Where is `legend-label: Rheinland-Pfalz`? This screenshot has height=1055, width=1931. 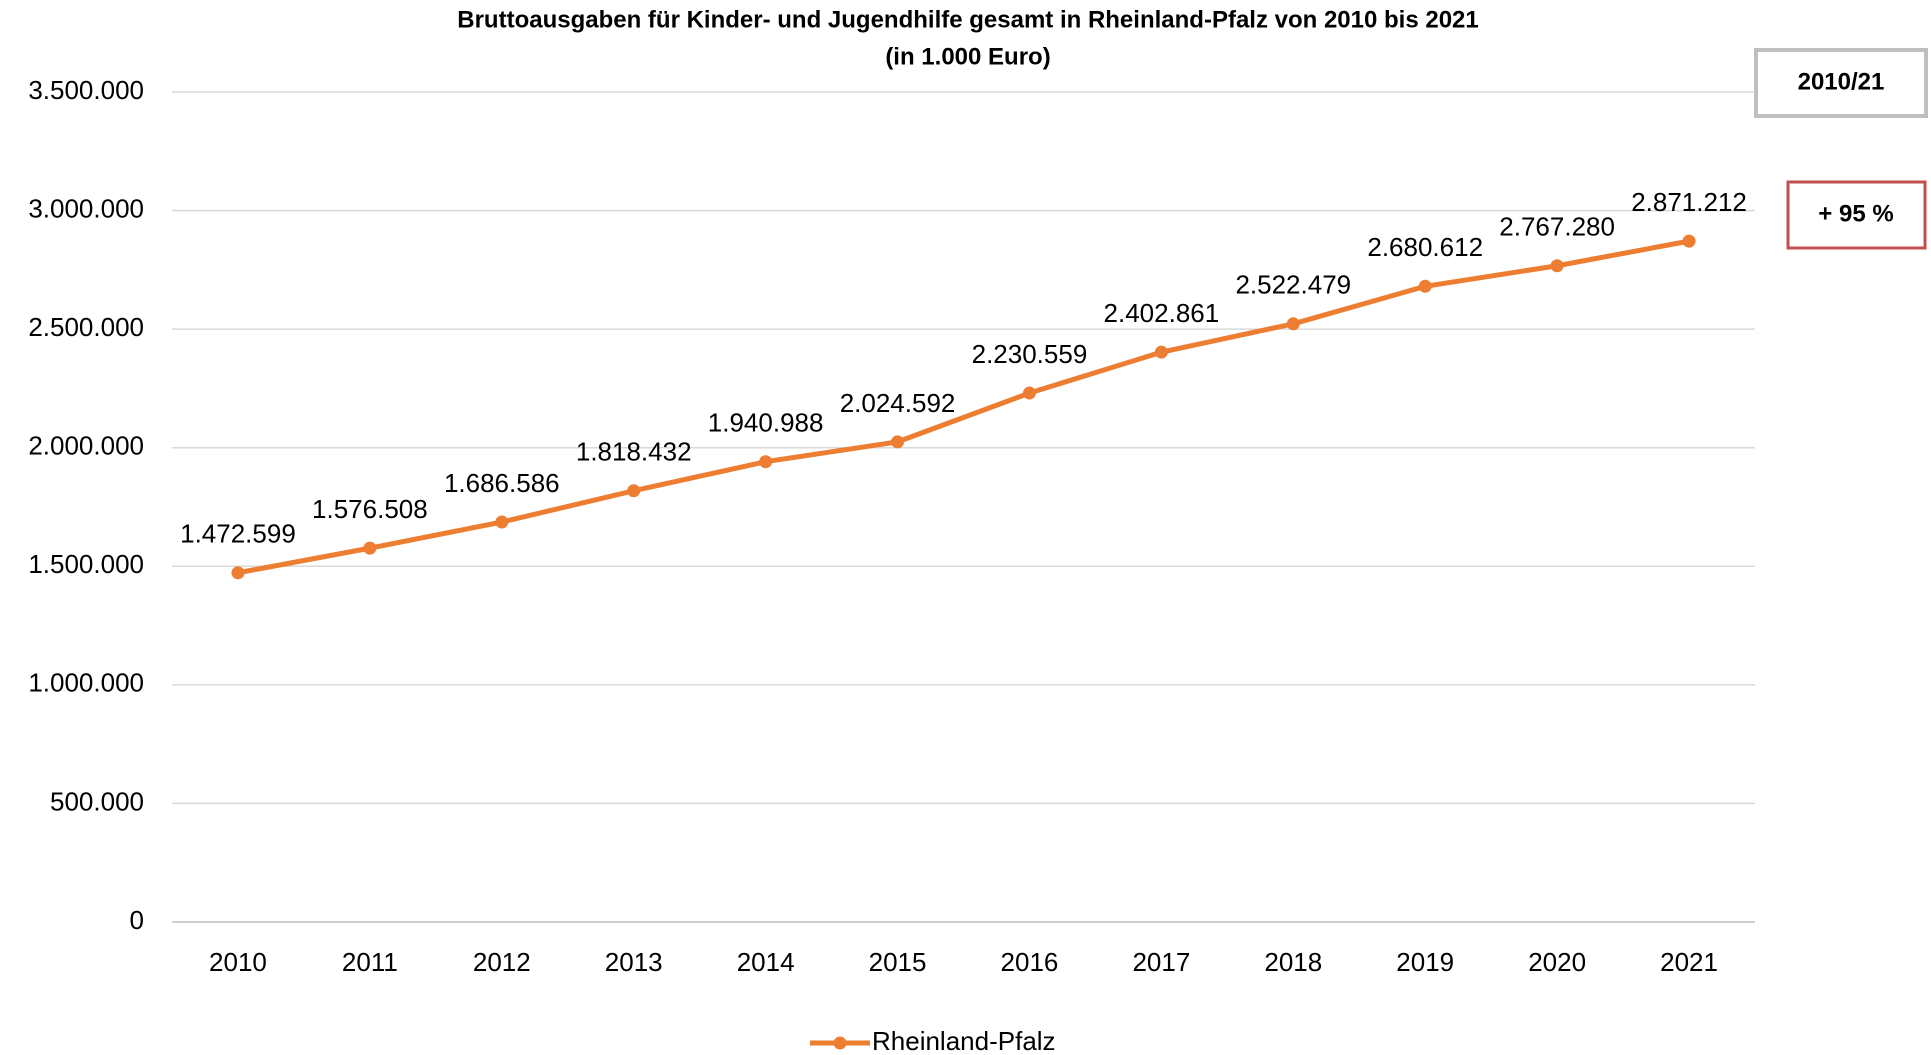 legend-label: Rheinland-Pfalz is located at coordinates (964, 1040).